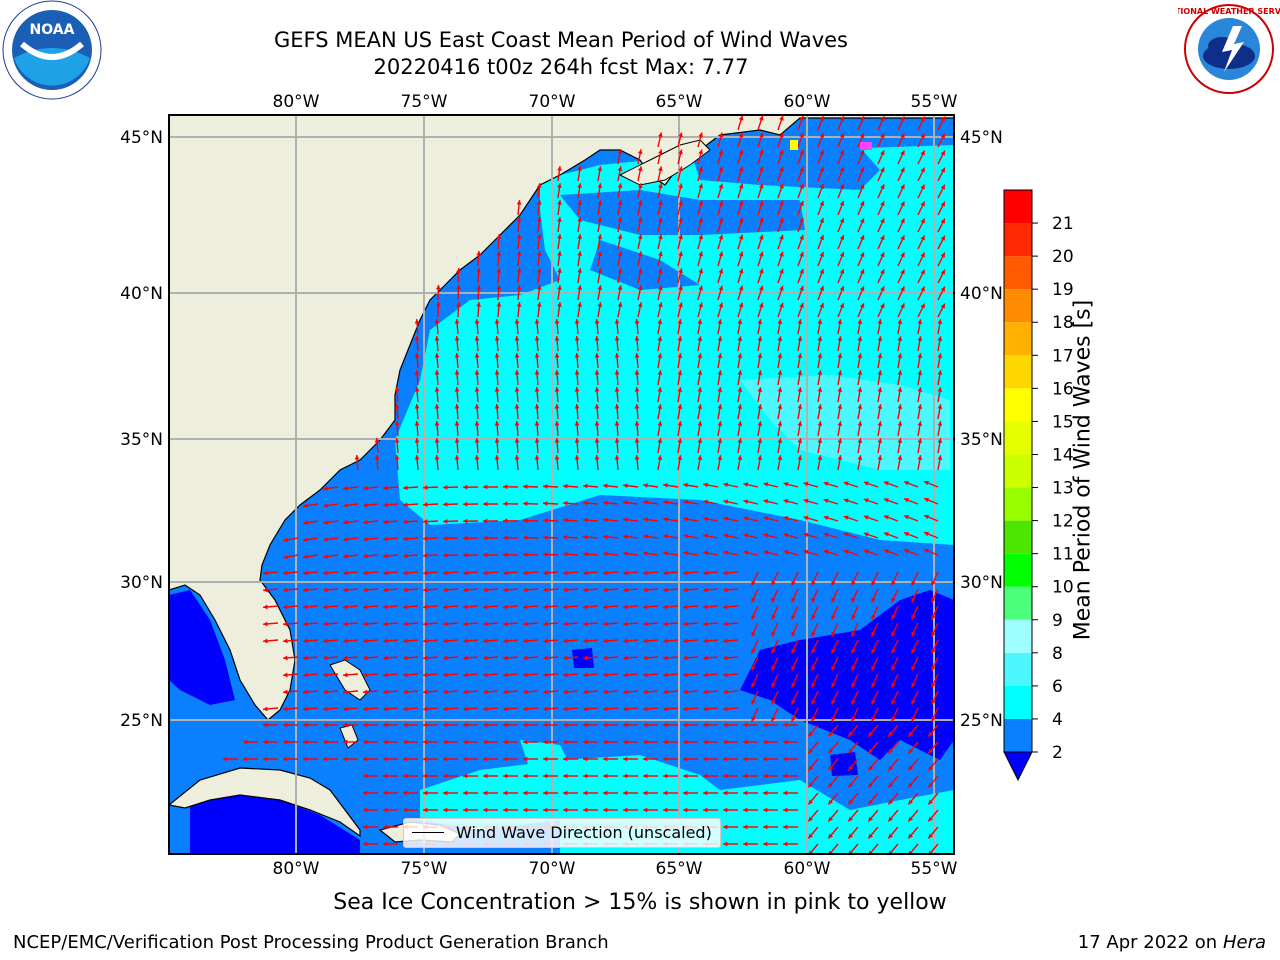 This screenshot has height=960, width=1280. What do you see at coordinates (1018, 240) in the screenshot?
I see `colorbar-segment` at bounding box center [1018, 240].